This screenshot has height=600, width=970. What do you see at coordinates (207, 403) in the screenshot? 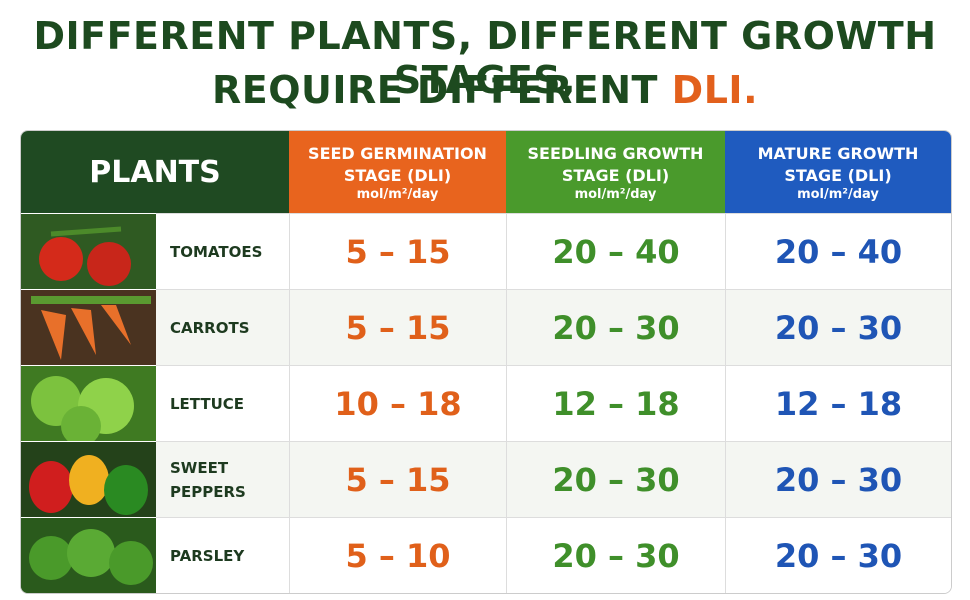
I see `plant-name: LETTUCE` at bounding box center [207, 403].